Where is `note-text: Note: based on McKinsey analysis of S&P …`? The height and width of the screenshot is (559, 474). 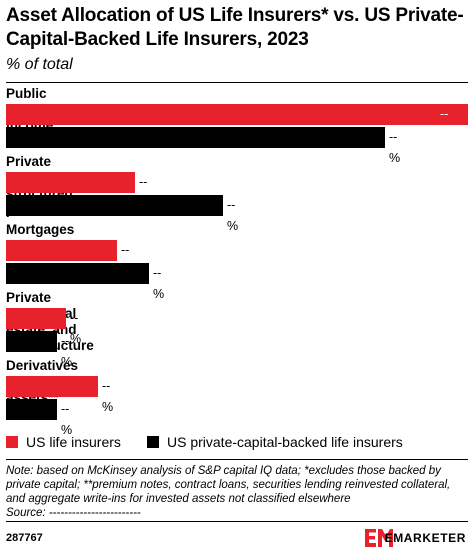 note-text: Note: based on McKinsey analysis of S&P … is located at coordinates (228, 485).